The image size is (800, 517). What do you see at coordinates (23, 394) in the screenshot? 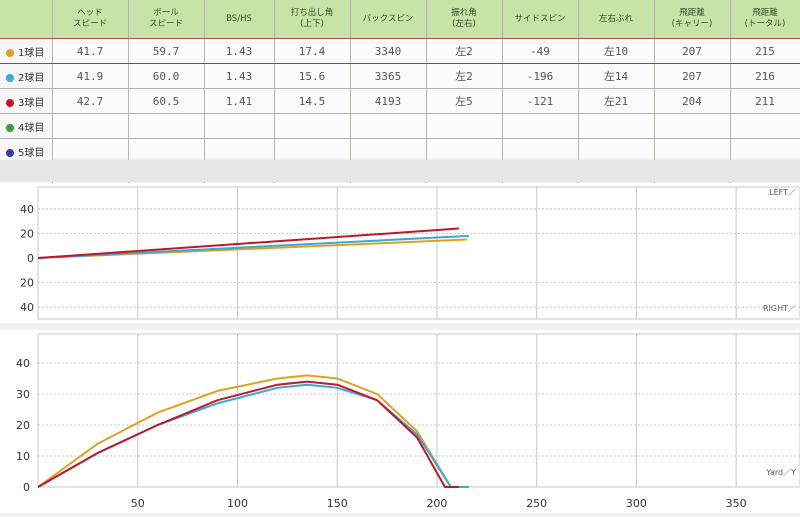
I see `y-tick-label: 30` at bounding box center [23, 394].